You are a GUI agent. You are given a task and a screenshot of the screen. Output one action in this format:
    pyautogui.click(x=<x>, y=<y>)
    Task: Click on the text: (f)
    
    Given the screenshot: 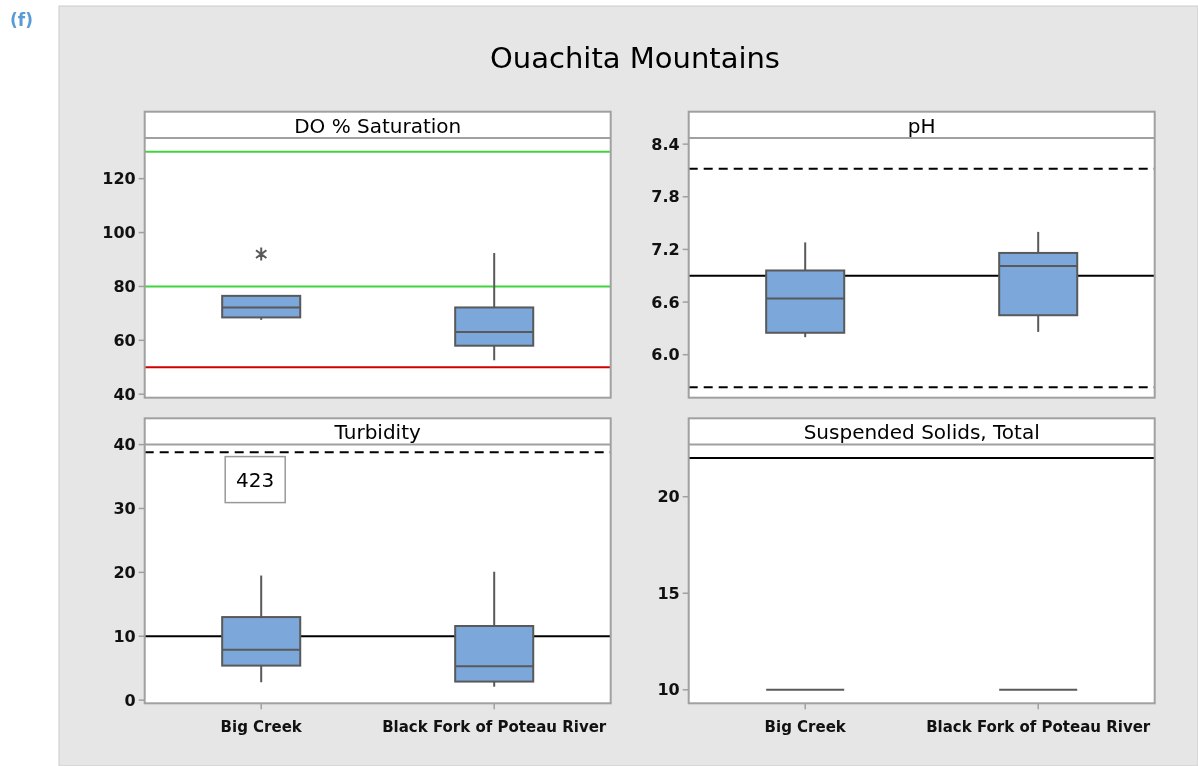 What is the action you would take?
    pyautogui.click(x=21, y=20)
    